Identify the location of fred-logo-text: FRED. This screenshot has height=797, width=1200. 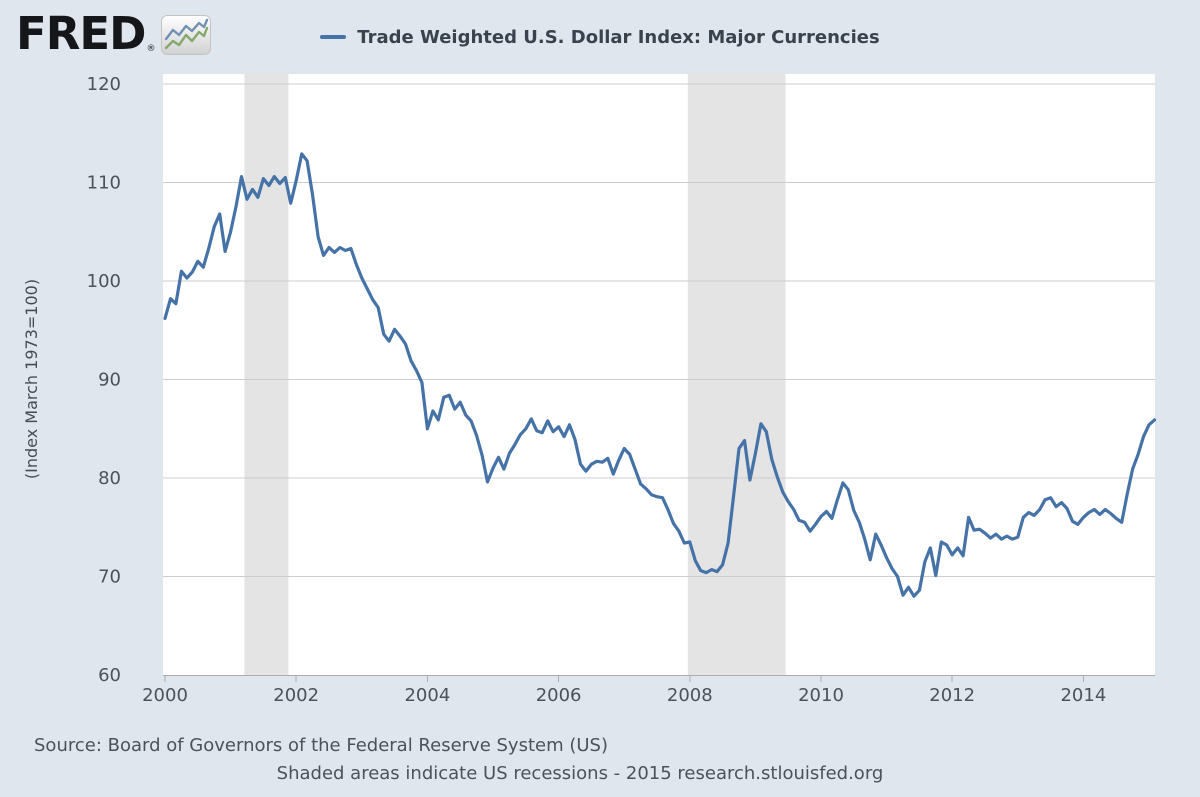
(81, 33).